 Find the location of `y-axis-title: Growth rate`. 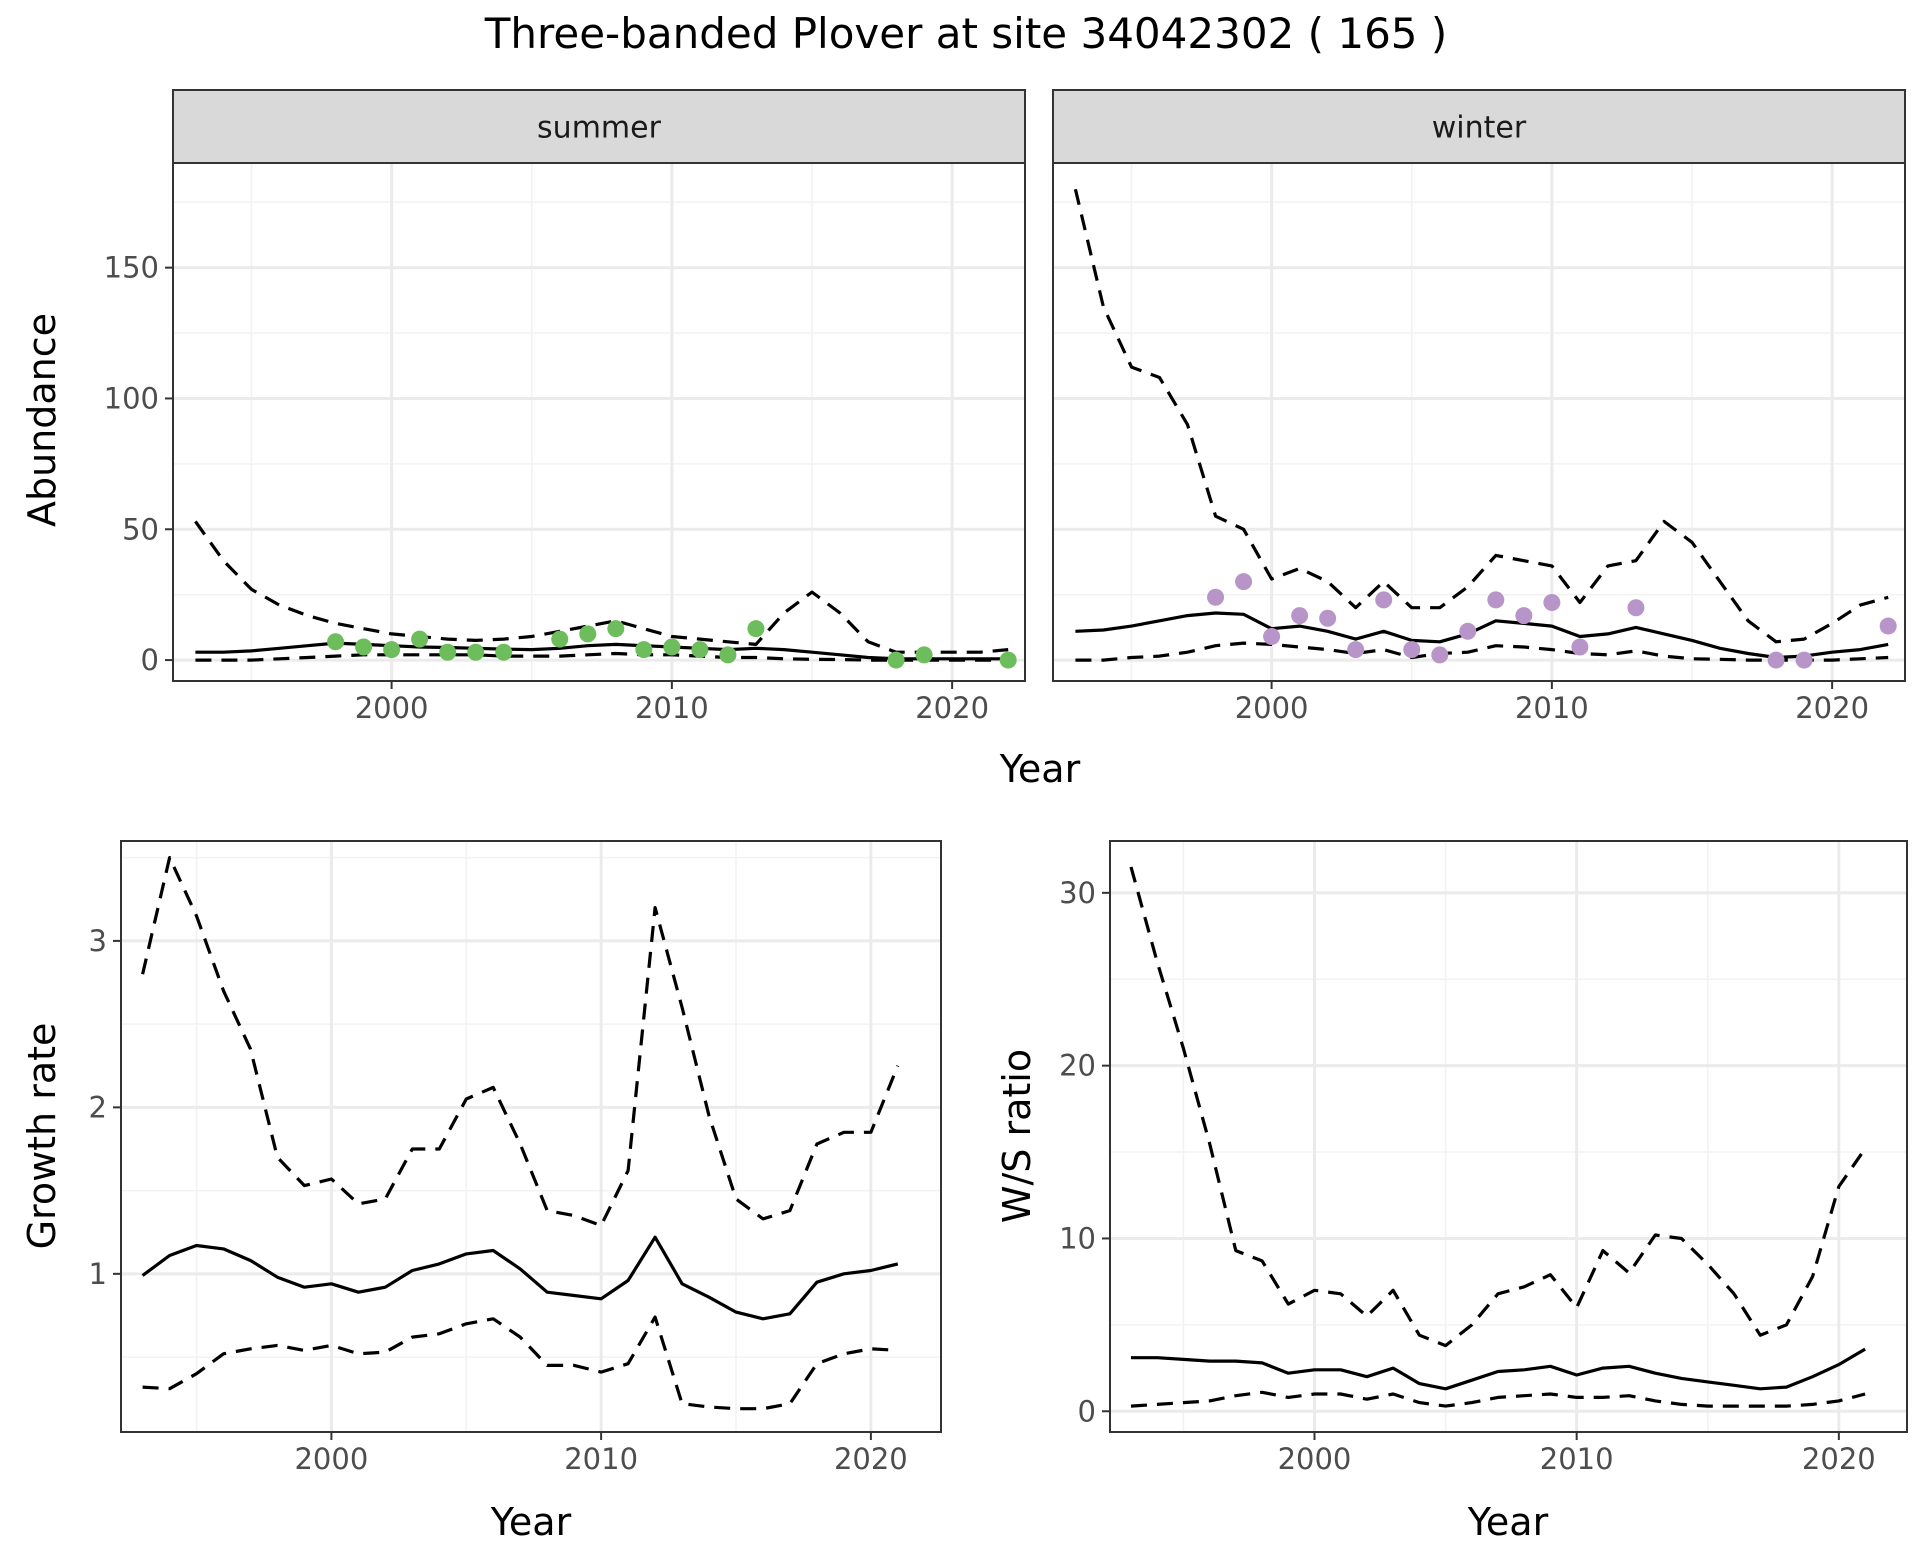

y-axis-title: Growth rate is located at coordinates (42, 1136).